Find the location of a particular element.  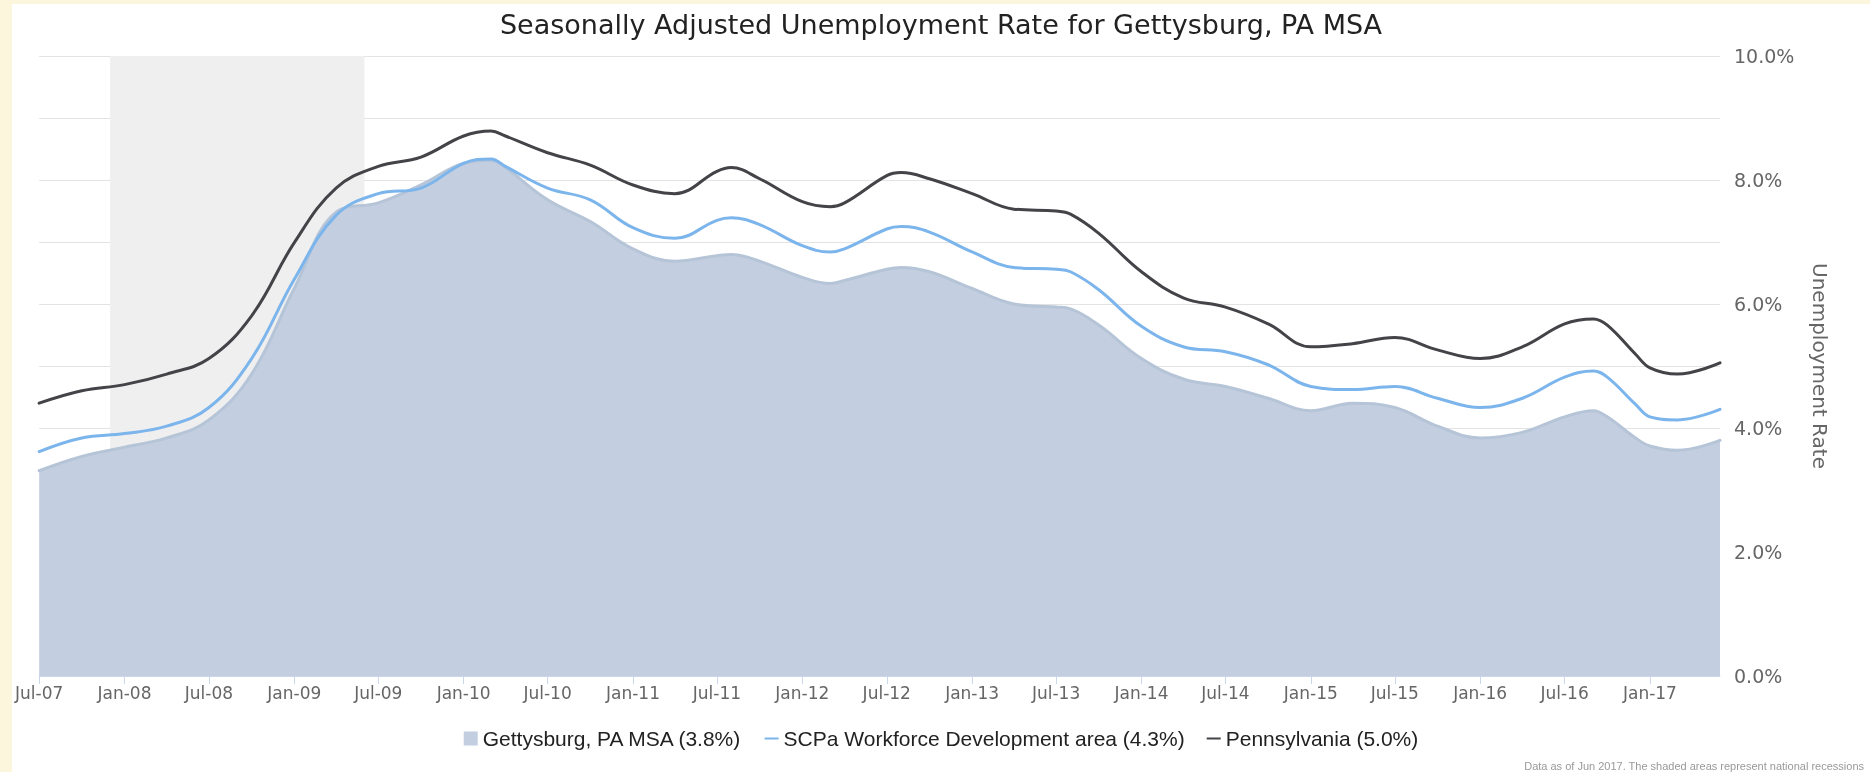

y-tick-label: 8.0% is located at coordinates (1758, 180).